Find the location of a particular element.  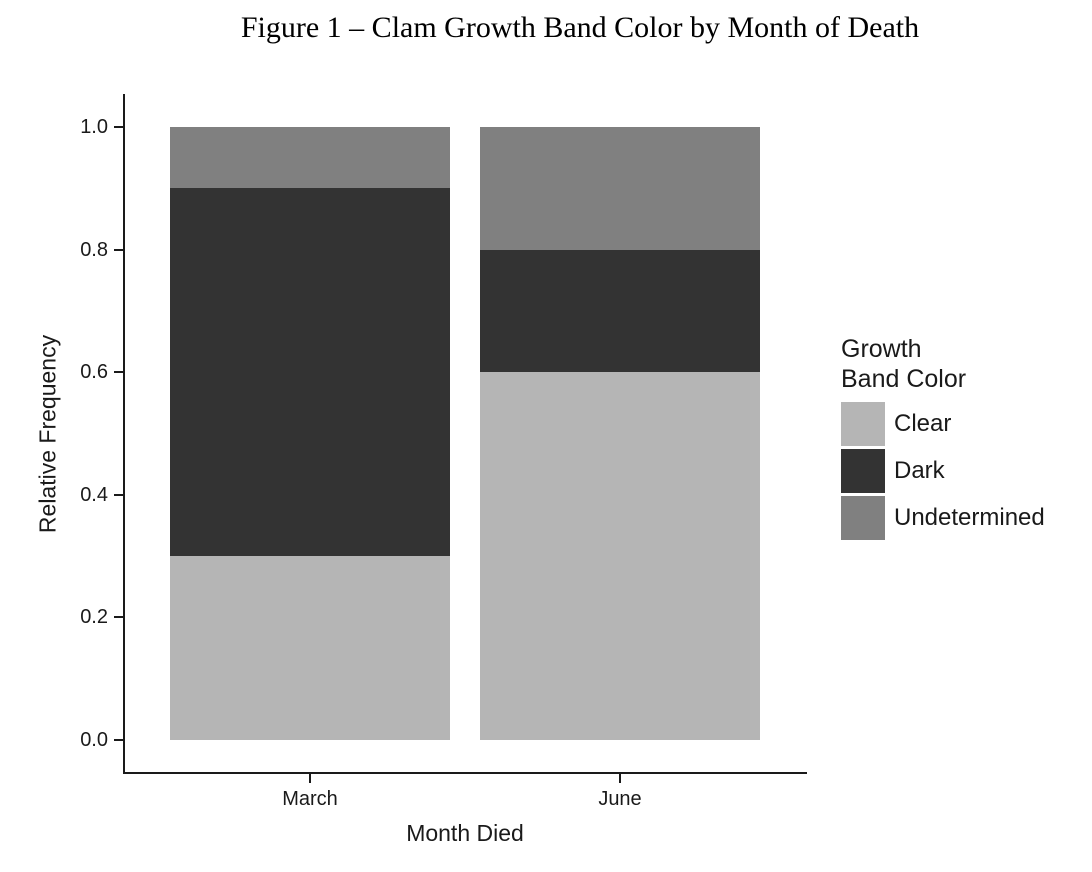

legend-label-clear: Clear is located at coordinates (923, 423).